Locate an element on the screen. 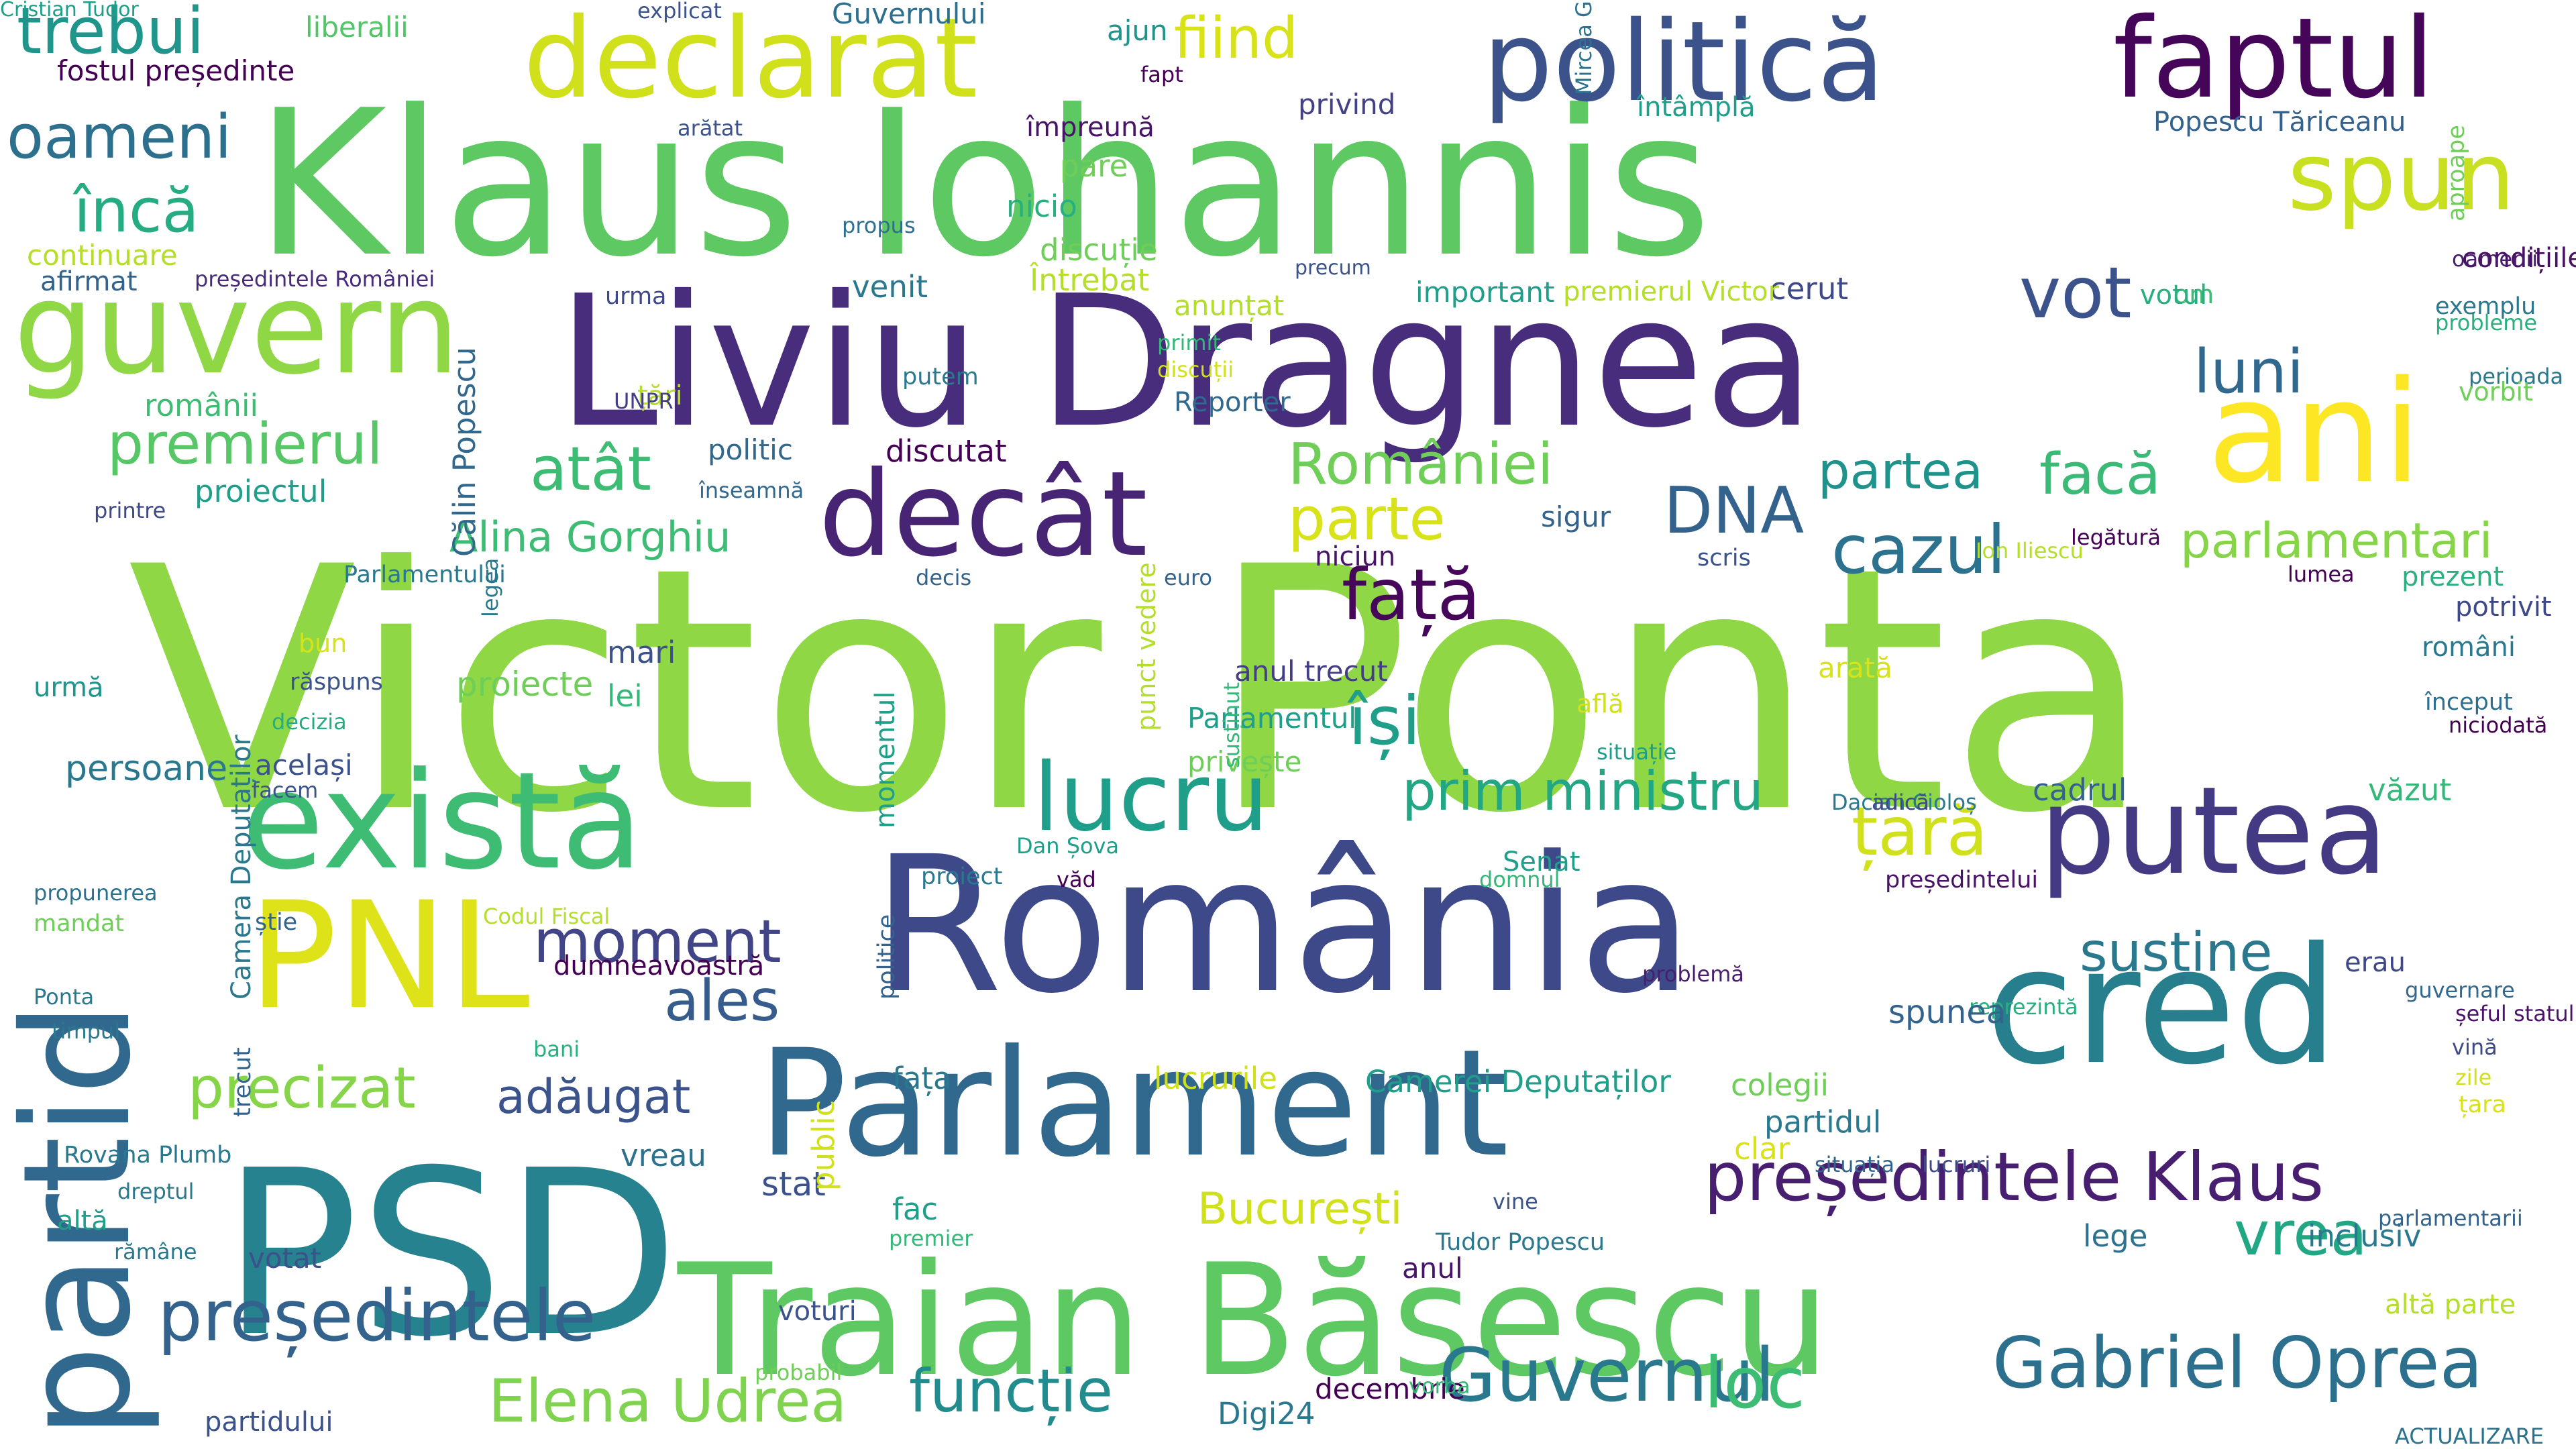  word-vad: văd is located at coordinates (1076, 879).